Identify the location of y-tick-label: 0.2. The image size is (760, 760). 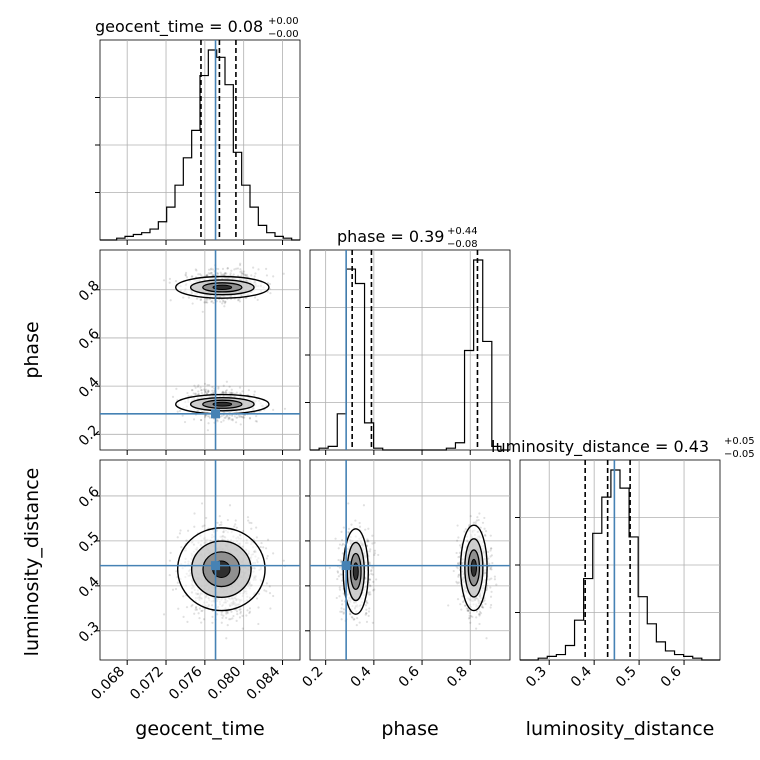
(89, 435).